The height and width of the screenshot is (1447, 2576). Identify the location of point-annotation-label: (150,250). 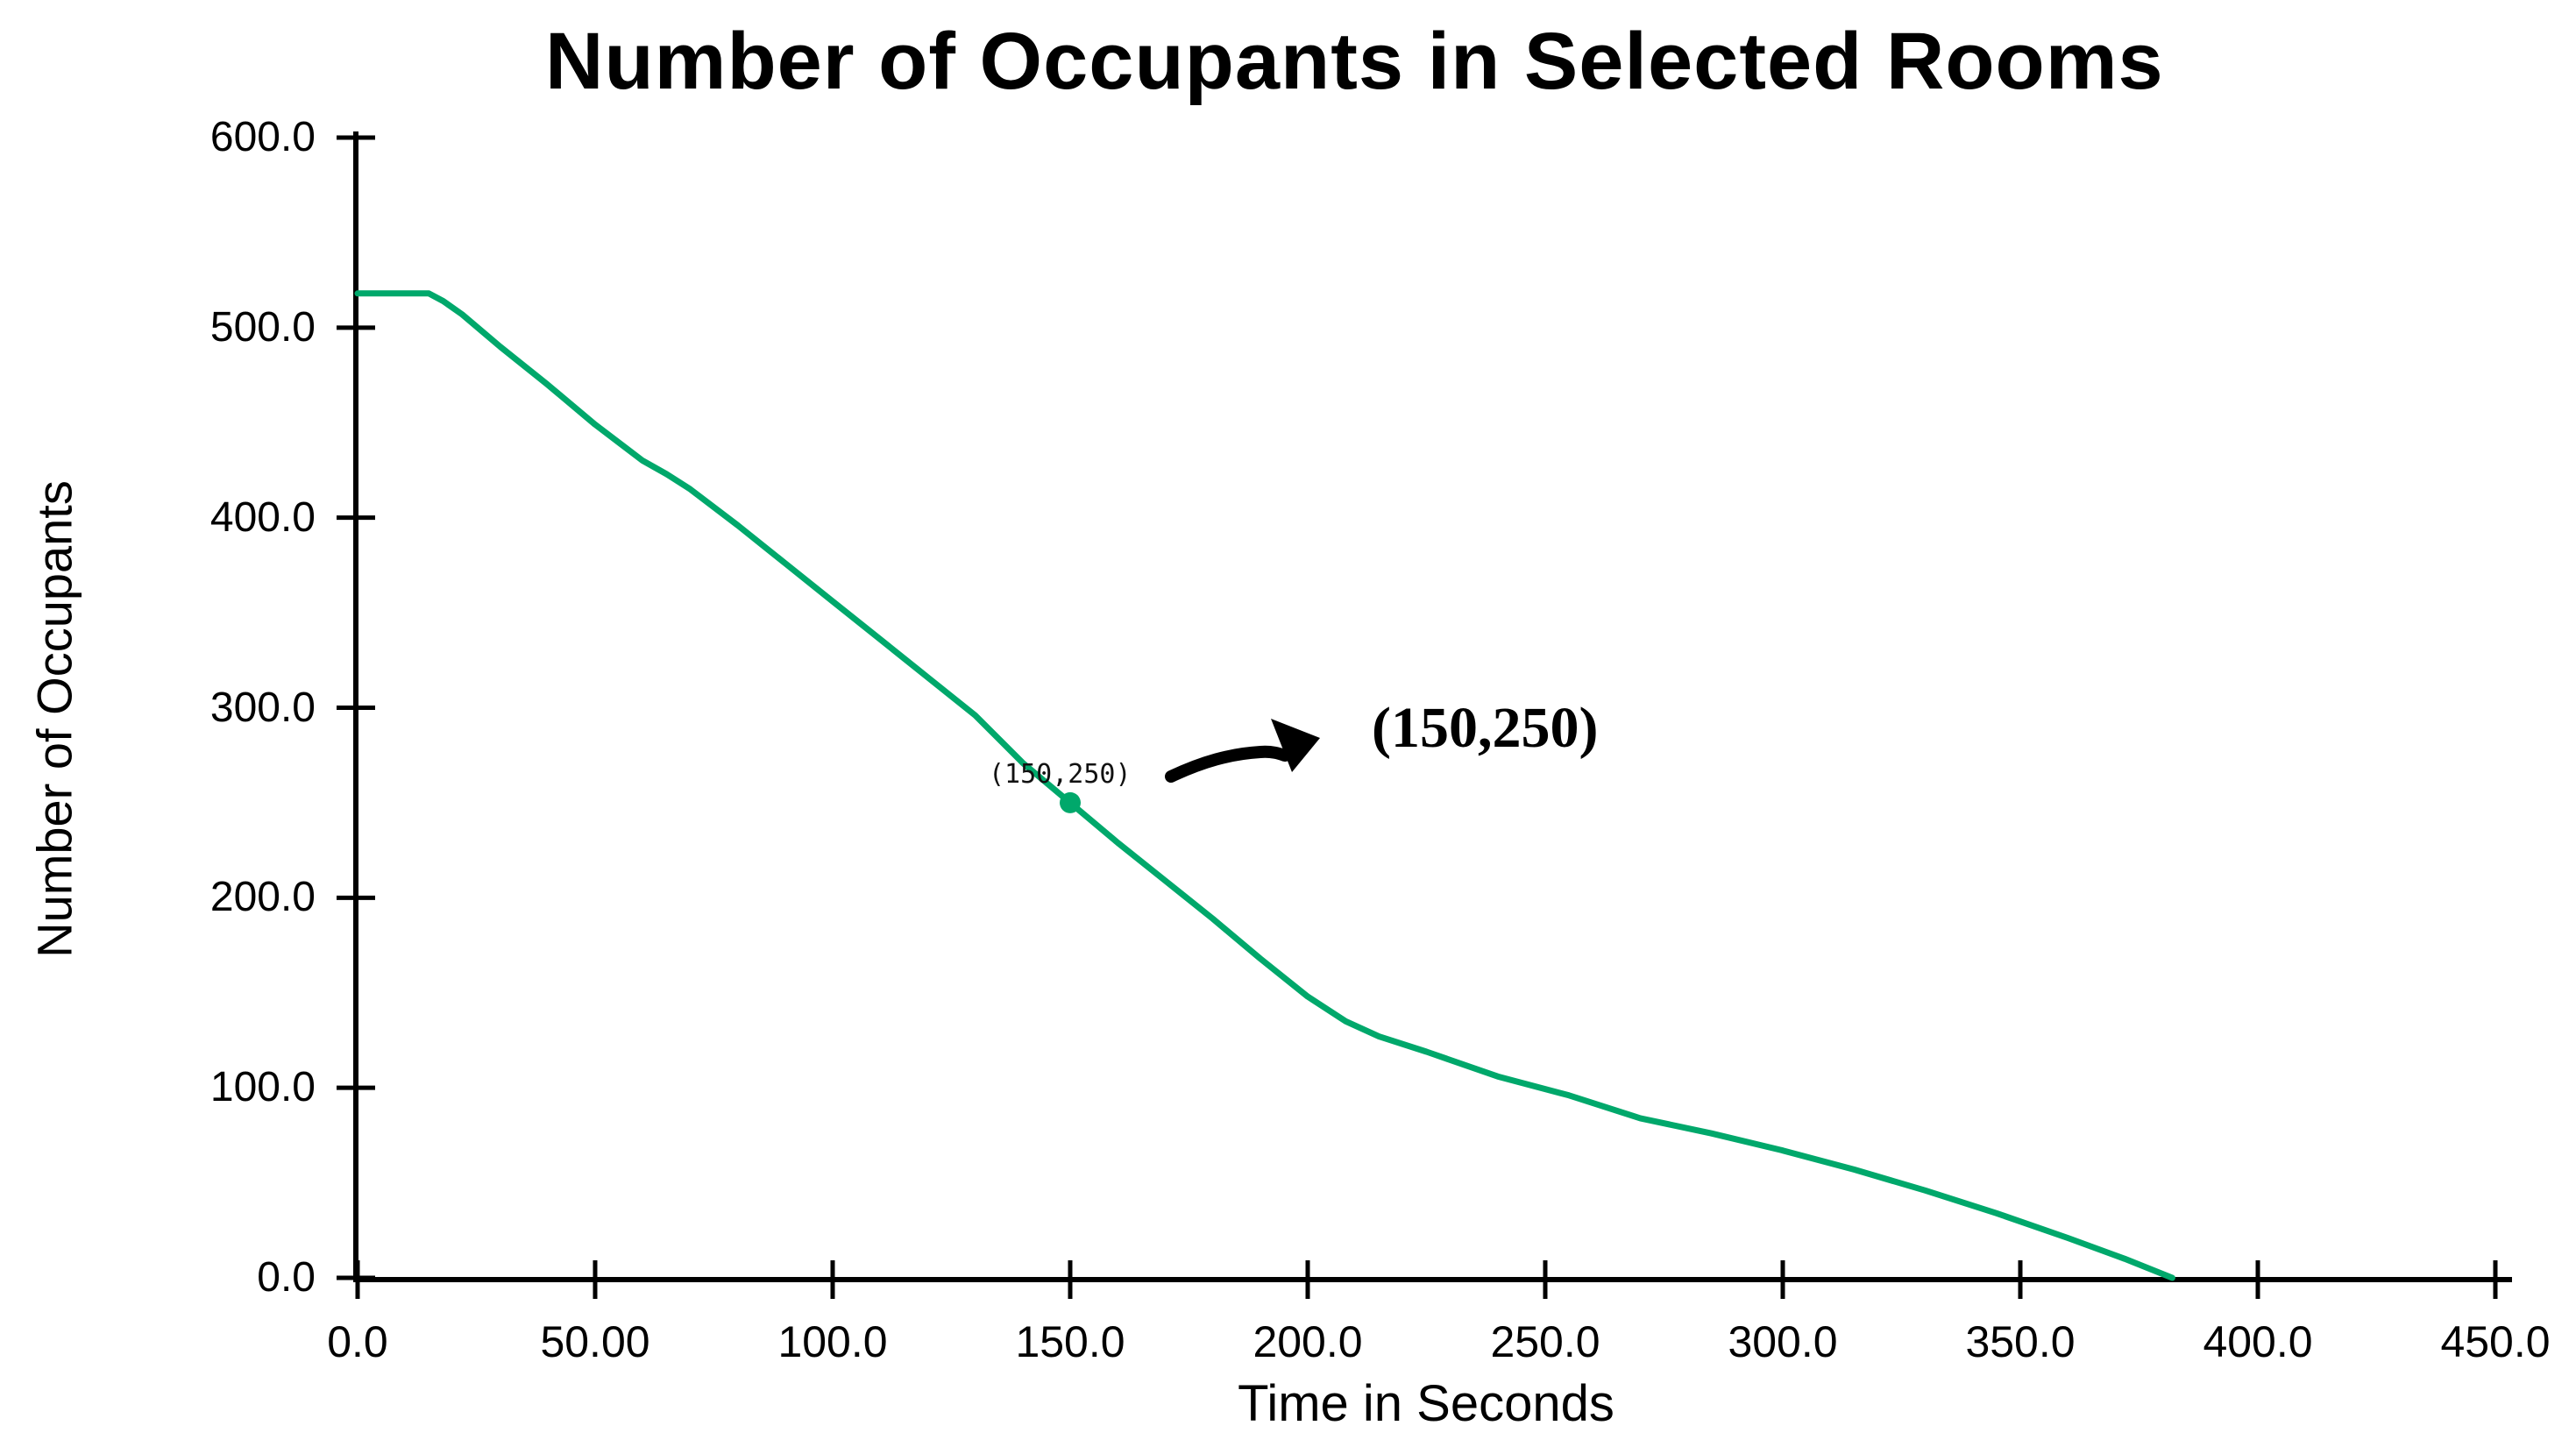
(1060, 774).